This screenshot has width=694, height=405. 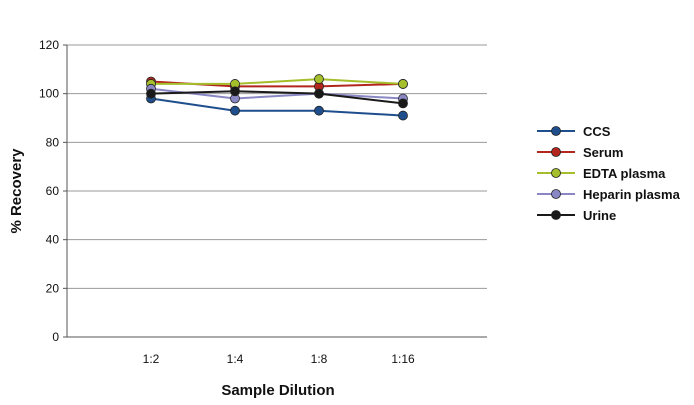 What do you see at coordinates (632, 194) in the screenshot?
I see `legend-label: Heparin plasma` at bounding box center [632, 194].